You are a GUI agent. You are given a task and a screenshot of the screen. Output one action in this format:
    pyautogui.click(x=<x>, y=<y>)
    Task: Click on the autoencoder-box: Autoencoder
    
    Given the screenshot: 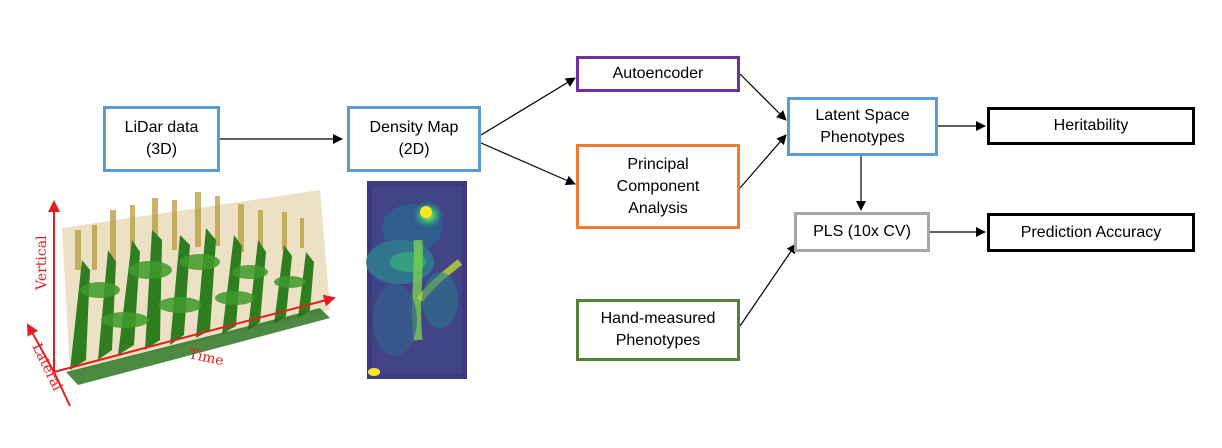 What is the action you would take?
    pyautogui.click(x=658, y=74)
    